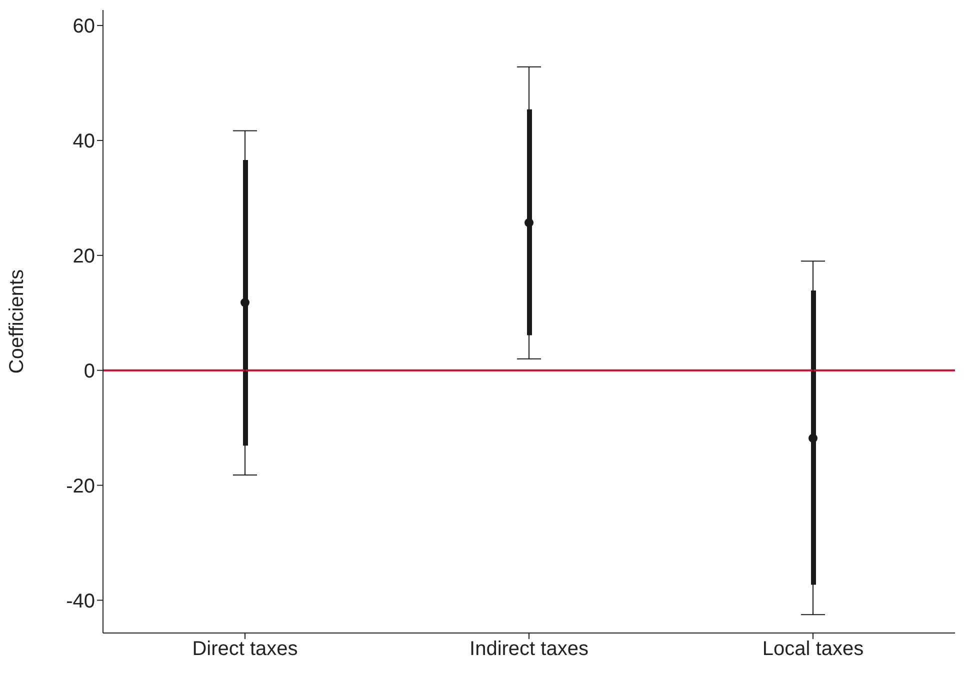 This screenshot has width=971, height=691. I want to click on x-tick-label: Direct taxes, so click(245, 649).